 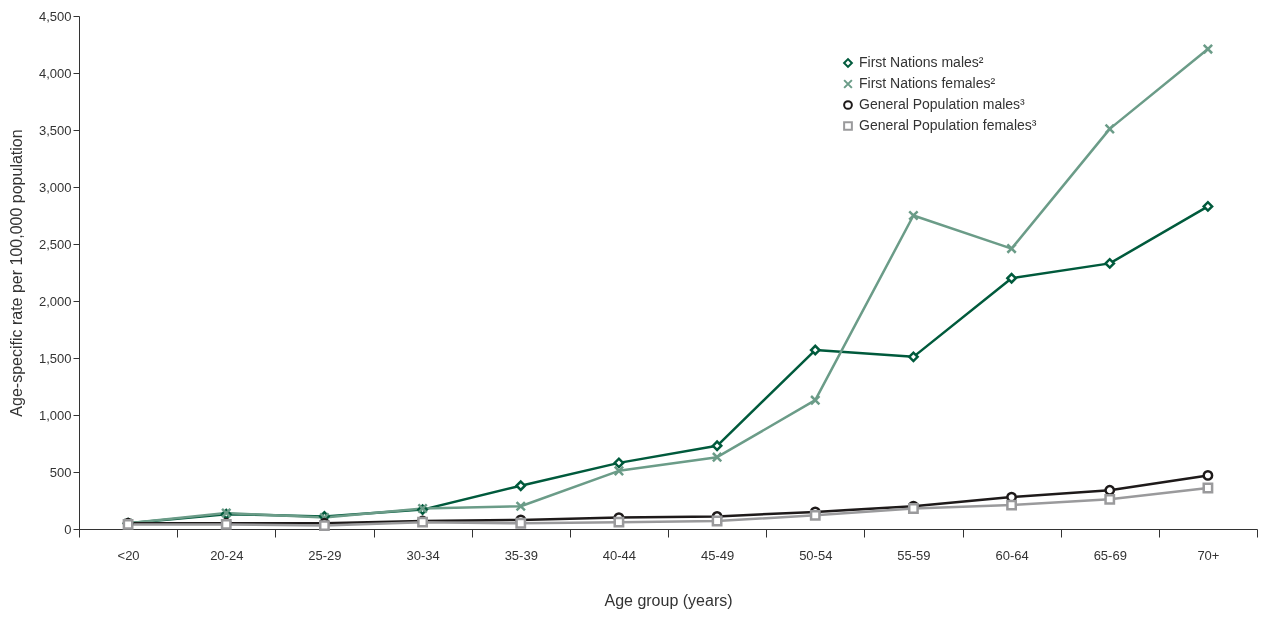 What do you see at coordinates (55, 415) in the screenshot?
I see `y-tick-label: 1,000` at bounding box center [55, 415].